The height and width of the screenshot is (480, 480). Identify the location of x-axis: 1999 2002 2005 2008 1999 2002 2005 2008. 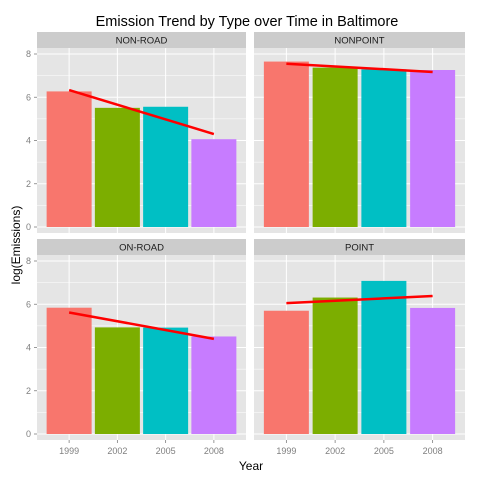
(251, 448).